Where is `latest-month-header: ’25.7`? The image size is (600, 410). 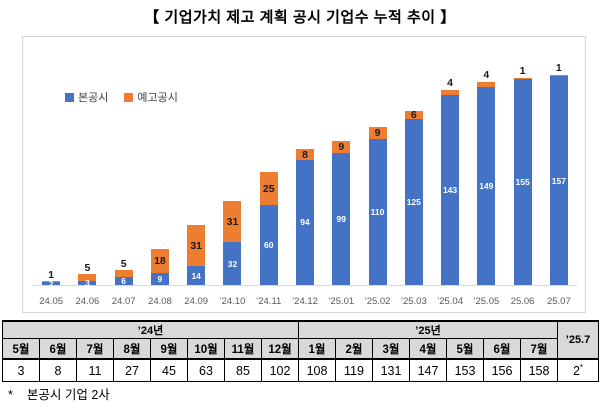 latest-month-header: ’25.7 is located at coordinates (578, 340).